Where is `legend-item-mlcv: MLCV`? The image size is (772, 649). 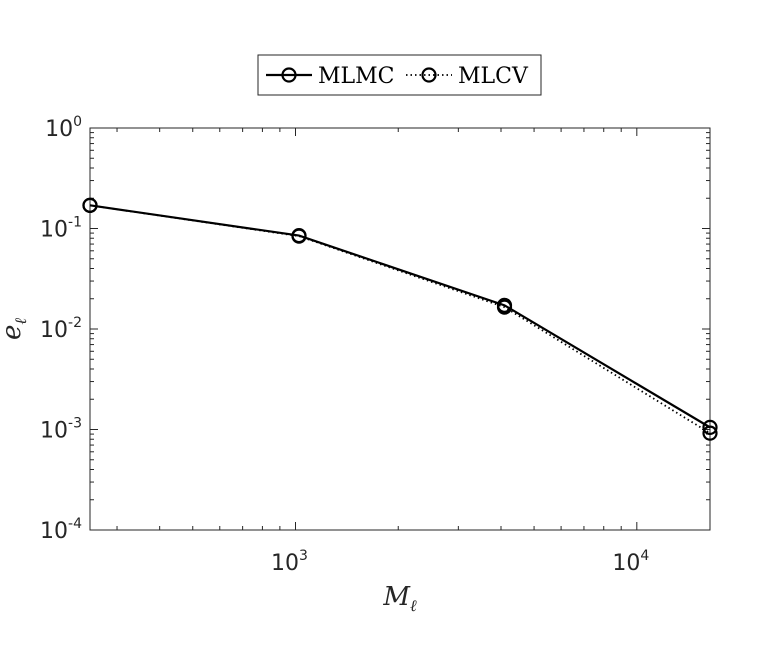 legend-item-mlcv: MLCV is located at coordinates (467, 76).